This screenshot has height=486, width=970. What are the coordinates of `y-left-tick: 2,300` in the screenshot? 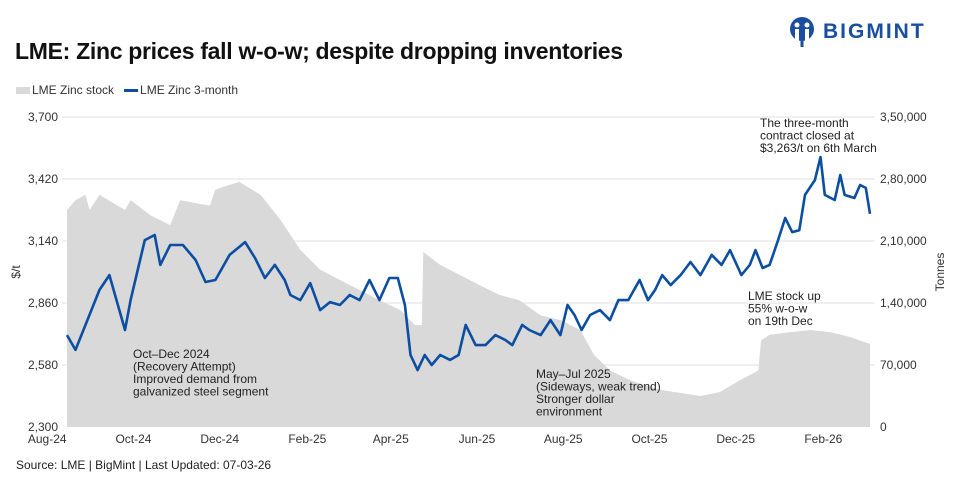 It's located at (43, 427).